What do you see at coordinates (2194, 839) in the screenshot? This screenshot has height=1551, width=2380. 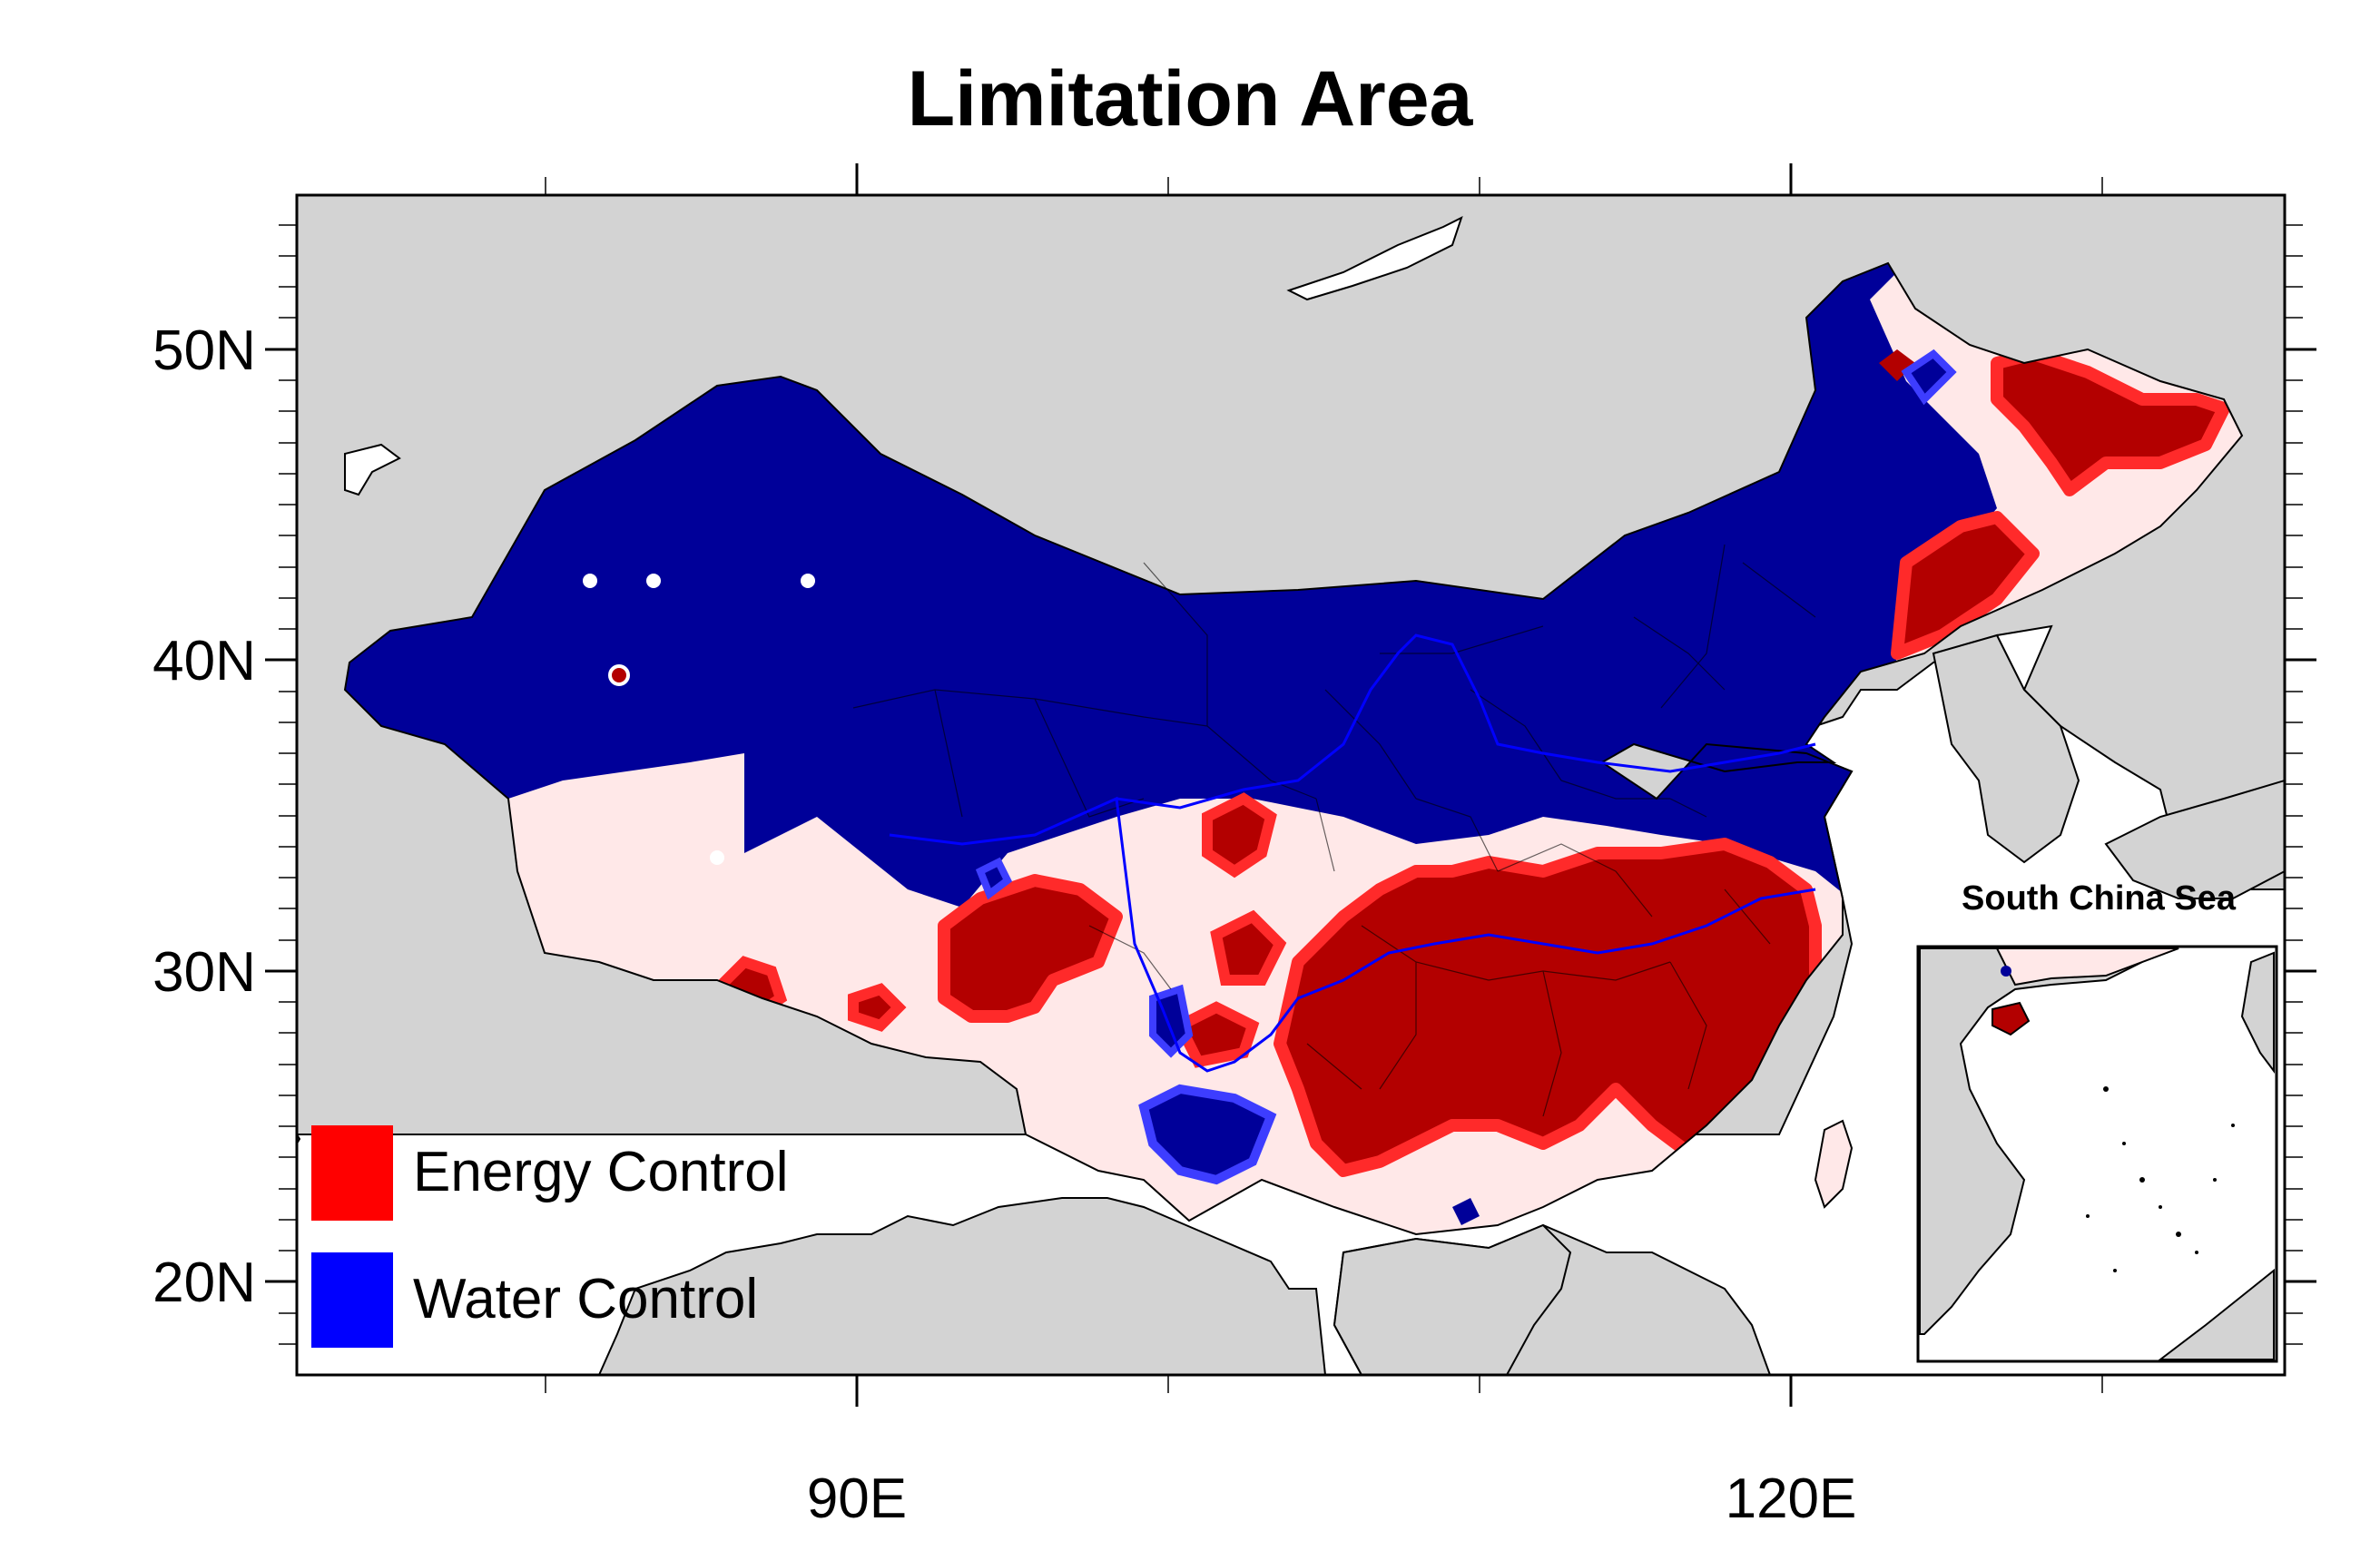 I see `japan-islands` at bounding box center [2194, 839].